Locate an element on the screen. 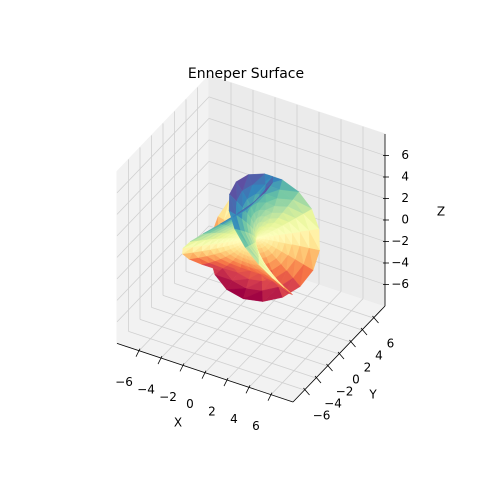 The width and height of the screenshot is (480, 480). x-tick-label: −6 is located at coordinates (124, 382).